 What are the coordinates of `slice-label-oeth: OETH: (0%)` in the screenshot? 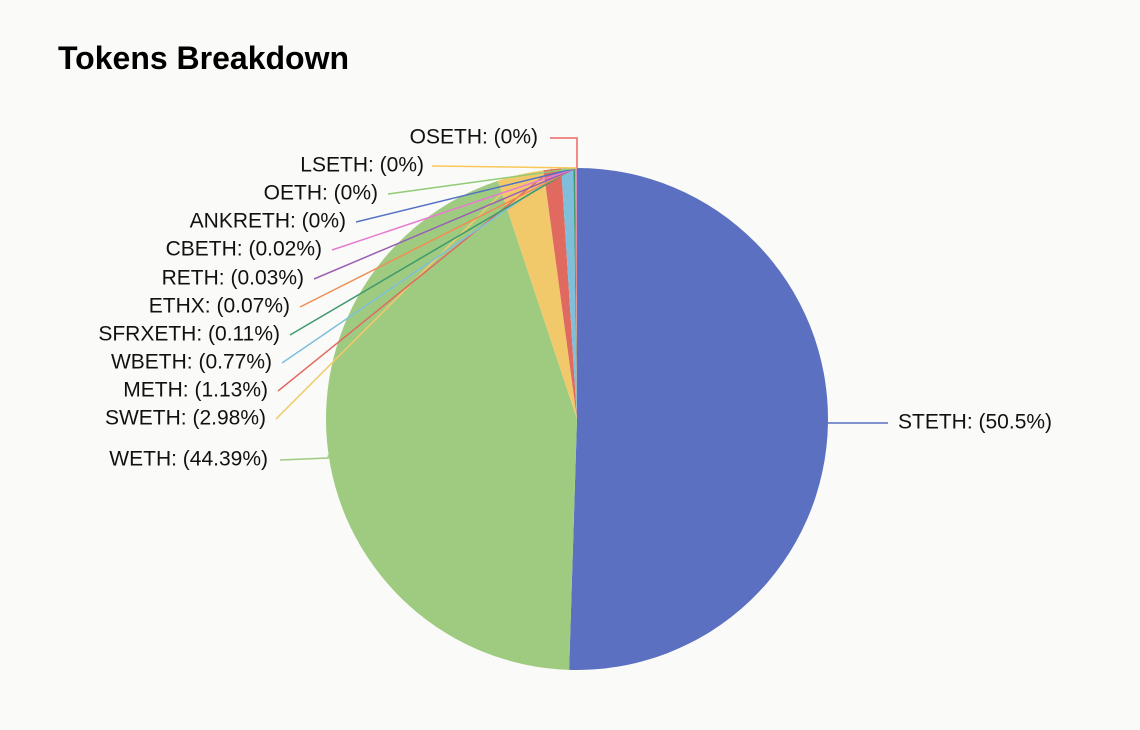 It's located at (321, 193).